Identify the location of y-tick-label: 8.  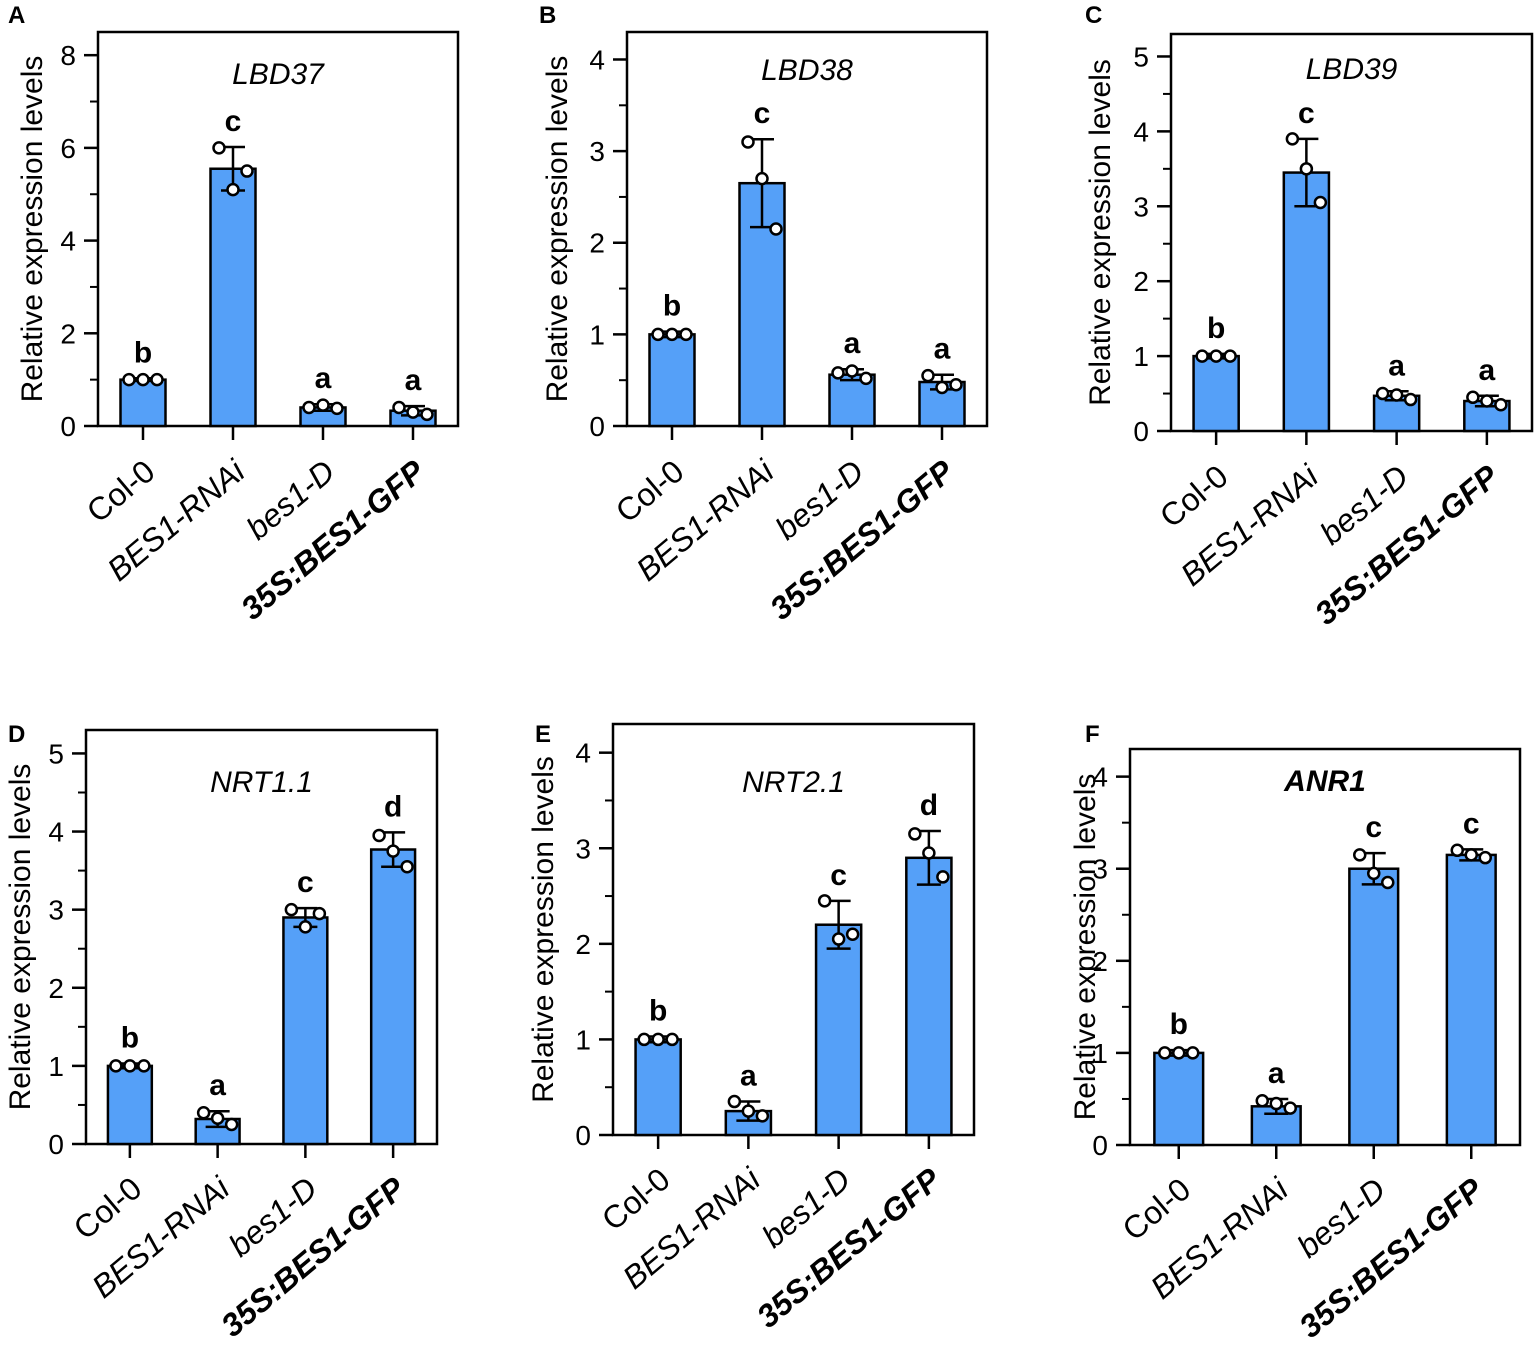
(68, 55).